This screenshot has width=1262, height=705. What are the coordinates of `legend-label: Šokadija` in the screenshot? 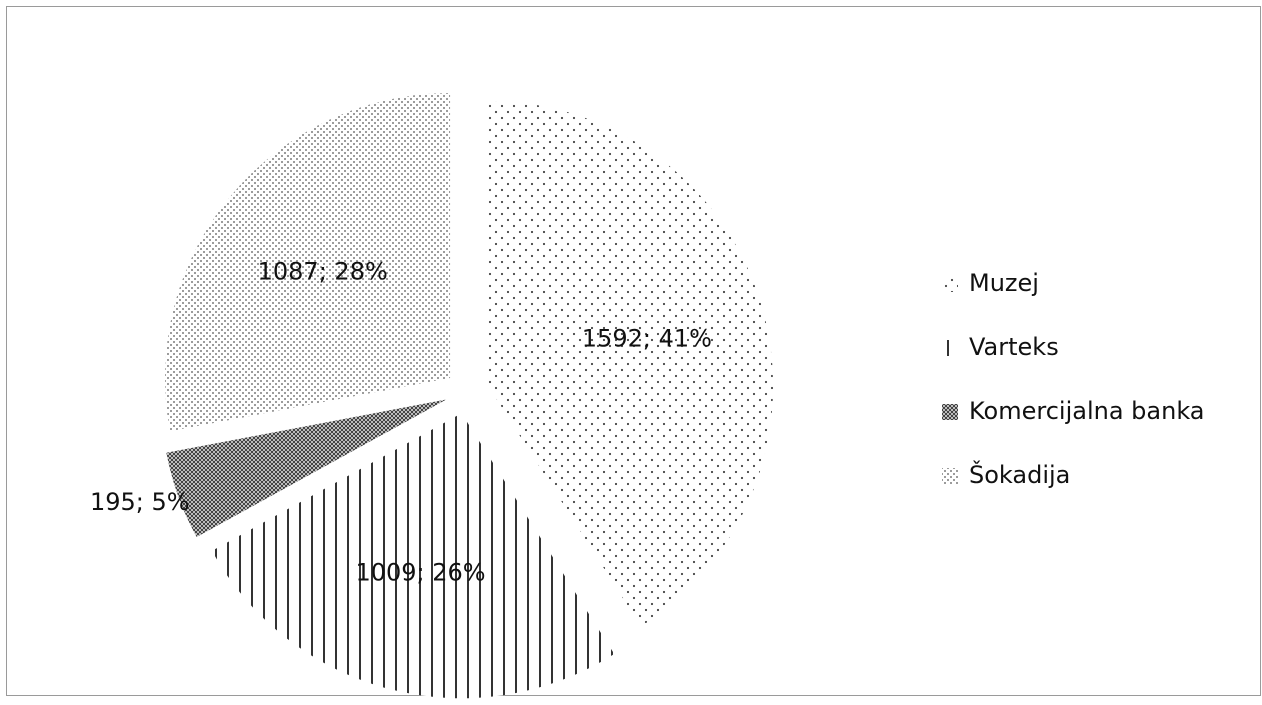 It's located at (1019, 474).